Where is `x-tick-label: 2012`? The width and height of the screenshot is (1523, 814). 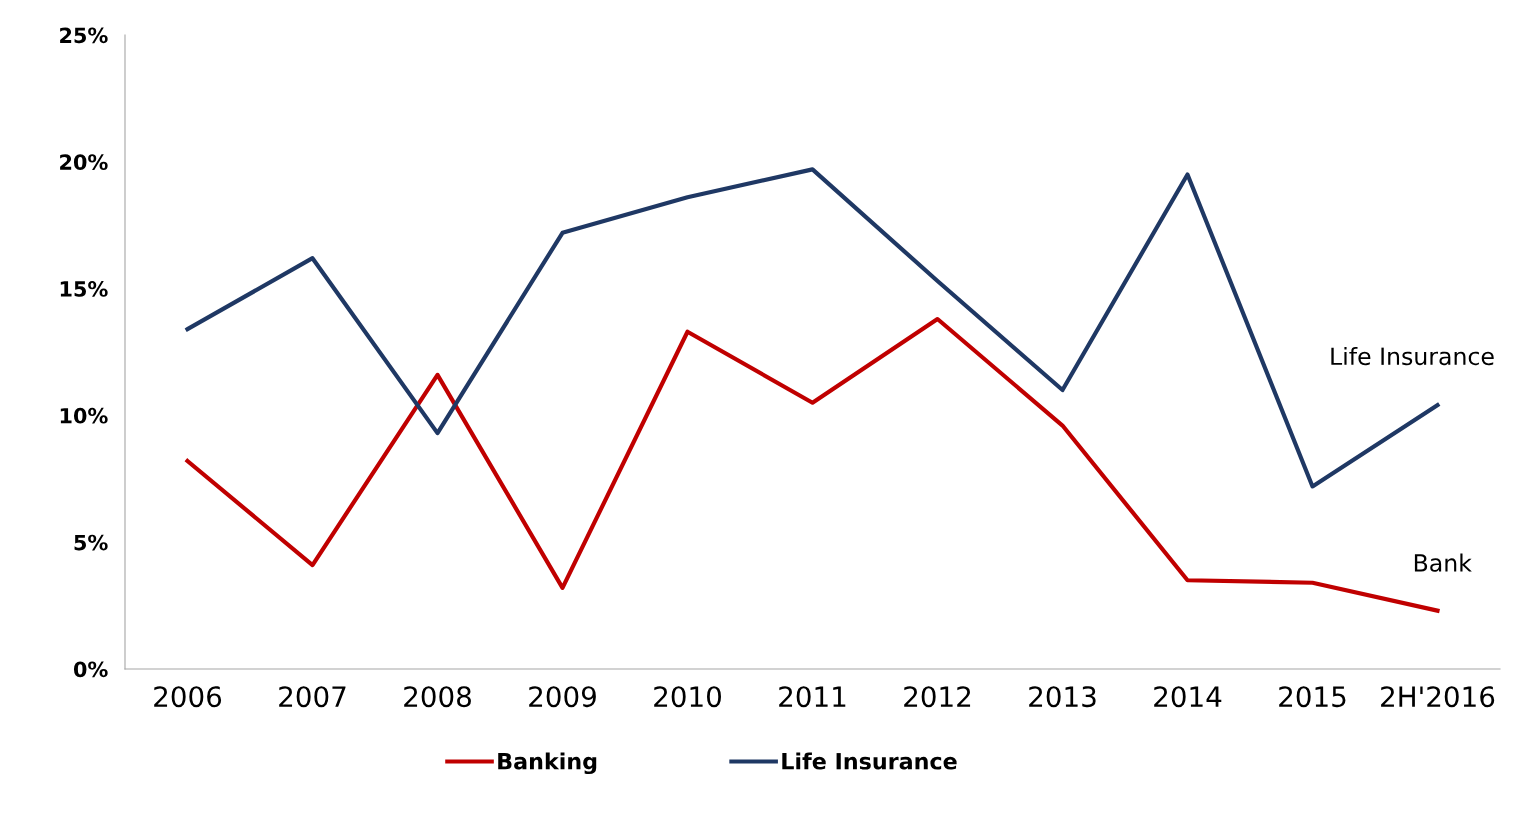
x-tick-label: 2012 is located at coordinates (937, 697).